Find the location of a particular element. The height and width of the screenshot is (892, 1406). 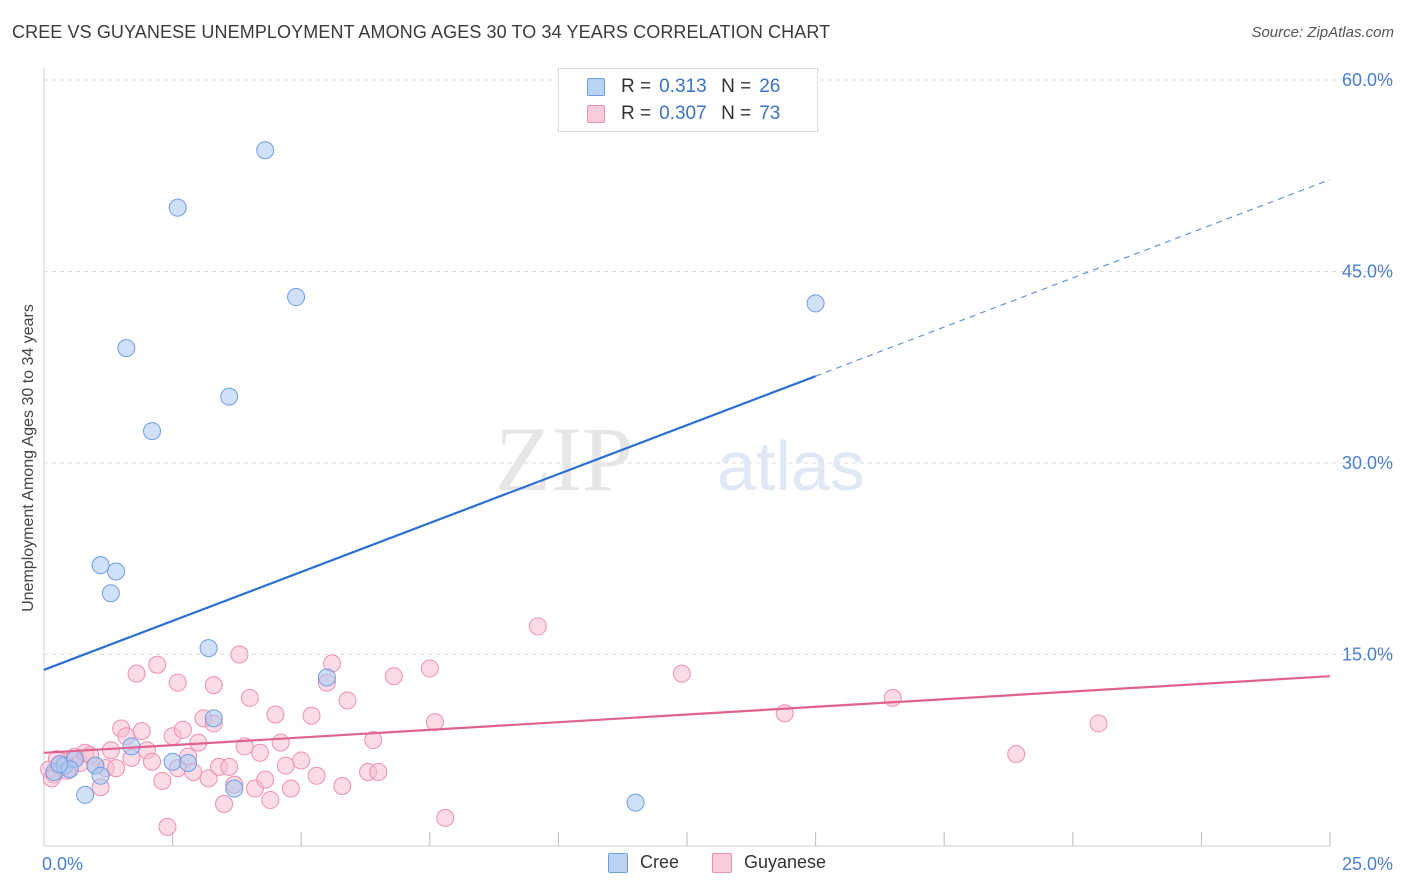

watermark-atlas: atlas is located at coordinates (791, 466).